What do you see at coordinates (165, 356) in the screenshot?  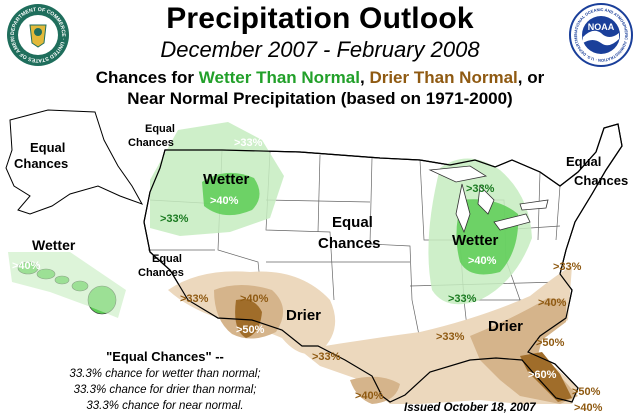 I see `equal-chances-note-title: "Equal Chances" --` at bounding box center [165, 356].